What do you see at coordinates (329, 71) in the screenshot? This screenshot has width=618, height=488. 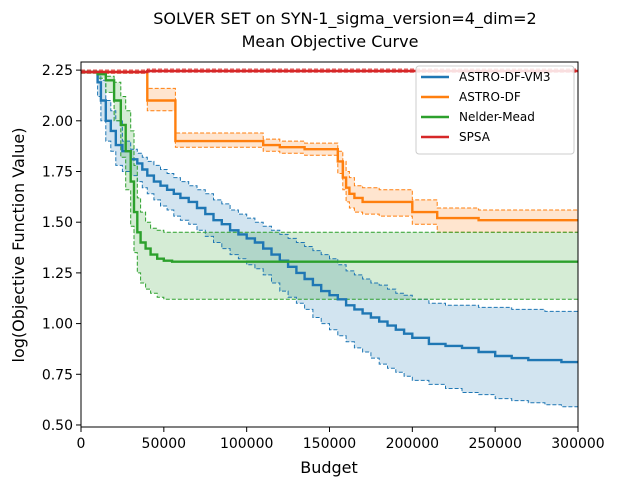 I see `spsa-line` at bounding box center [329, 71].